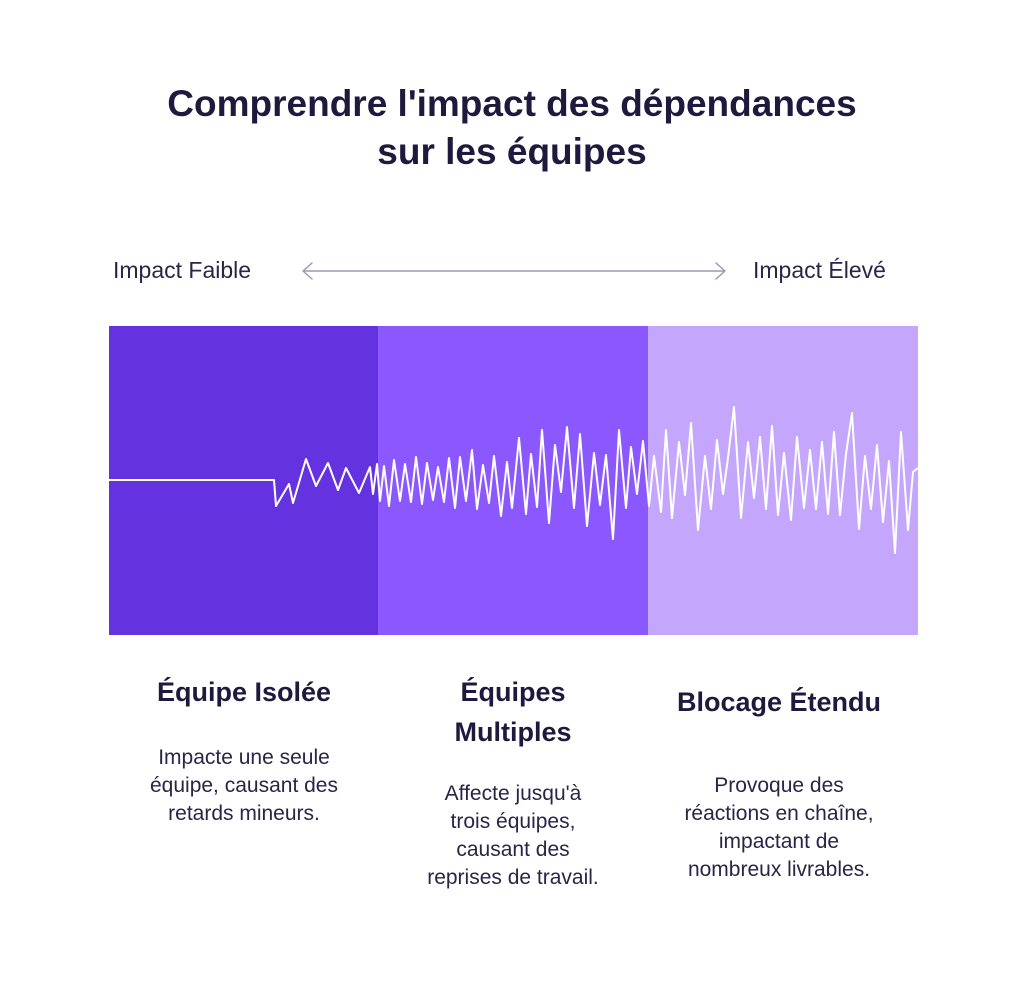 Image resolution: width=1024 pixels, height=988 pixels. What do you see at coordinates (182, 270) in the screenshot?
I see `impact-low-label: Impact Faible` at bounding box center [182, 270].